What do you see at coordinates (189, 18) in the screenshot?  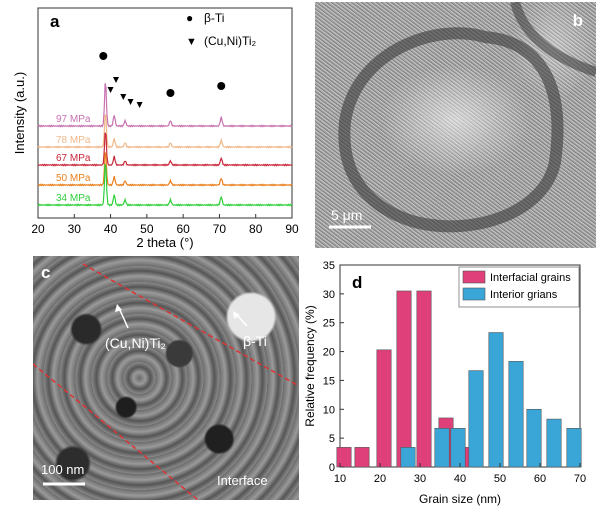 I see `legend-beta-symbol: ●` at bounding box center [189, 18].